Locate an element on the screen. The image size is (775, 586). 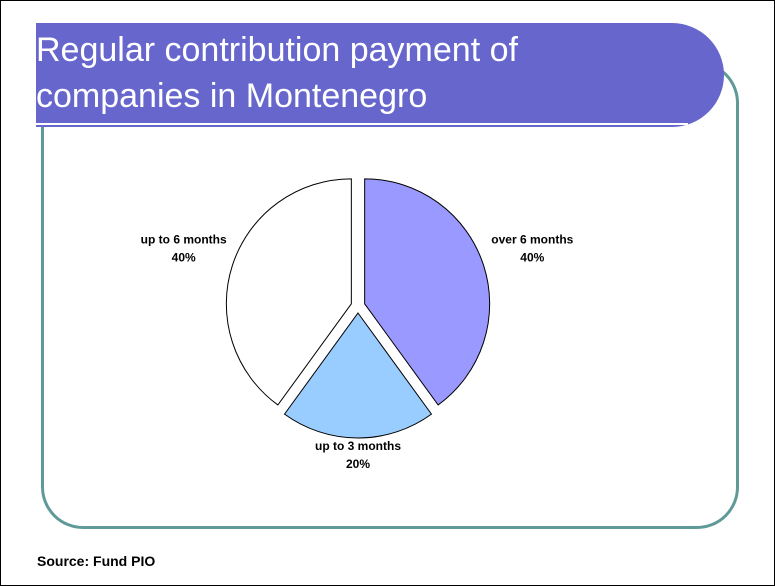
slice-label: over 6 months is located at coordinates (532, 240).